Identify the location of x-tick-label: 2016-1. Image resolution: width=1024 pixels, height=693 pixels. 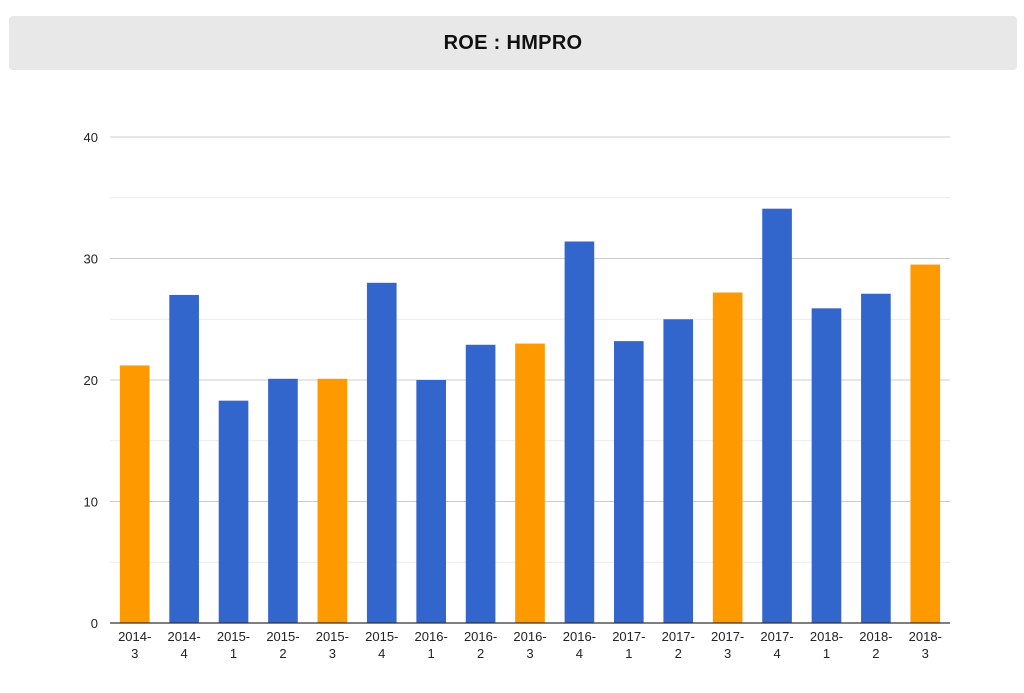
(431, 645).